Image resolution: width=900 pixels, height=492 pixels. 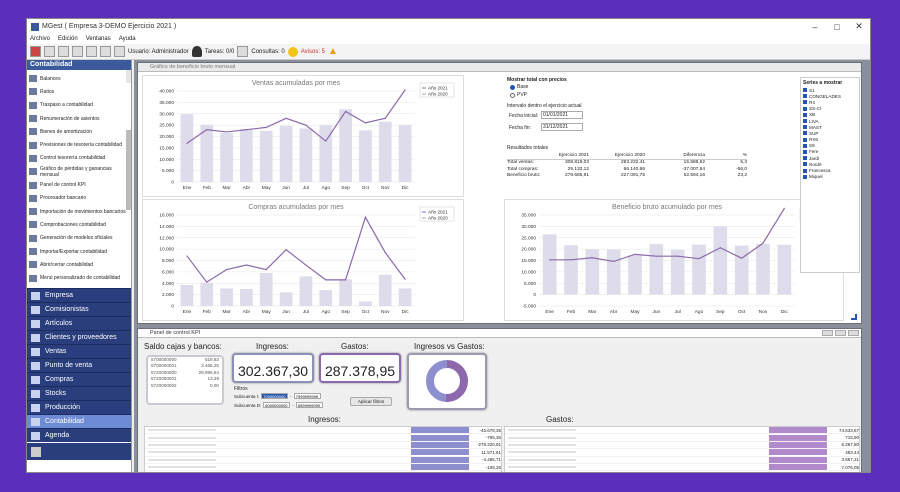 I want to click on tree-item: Gráfico de pérdidas y ganancias mensual, so click(x=79, y=171).